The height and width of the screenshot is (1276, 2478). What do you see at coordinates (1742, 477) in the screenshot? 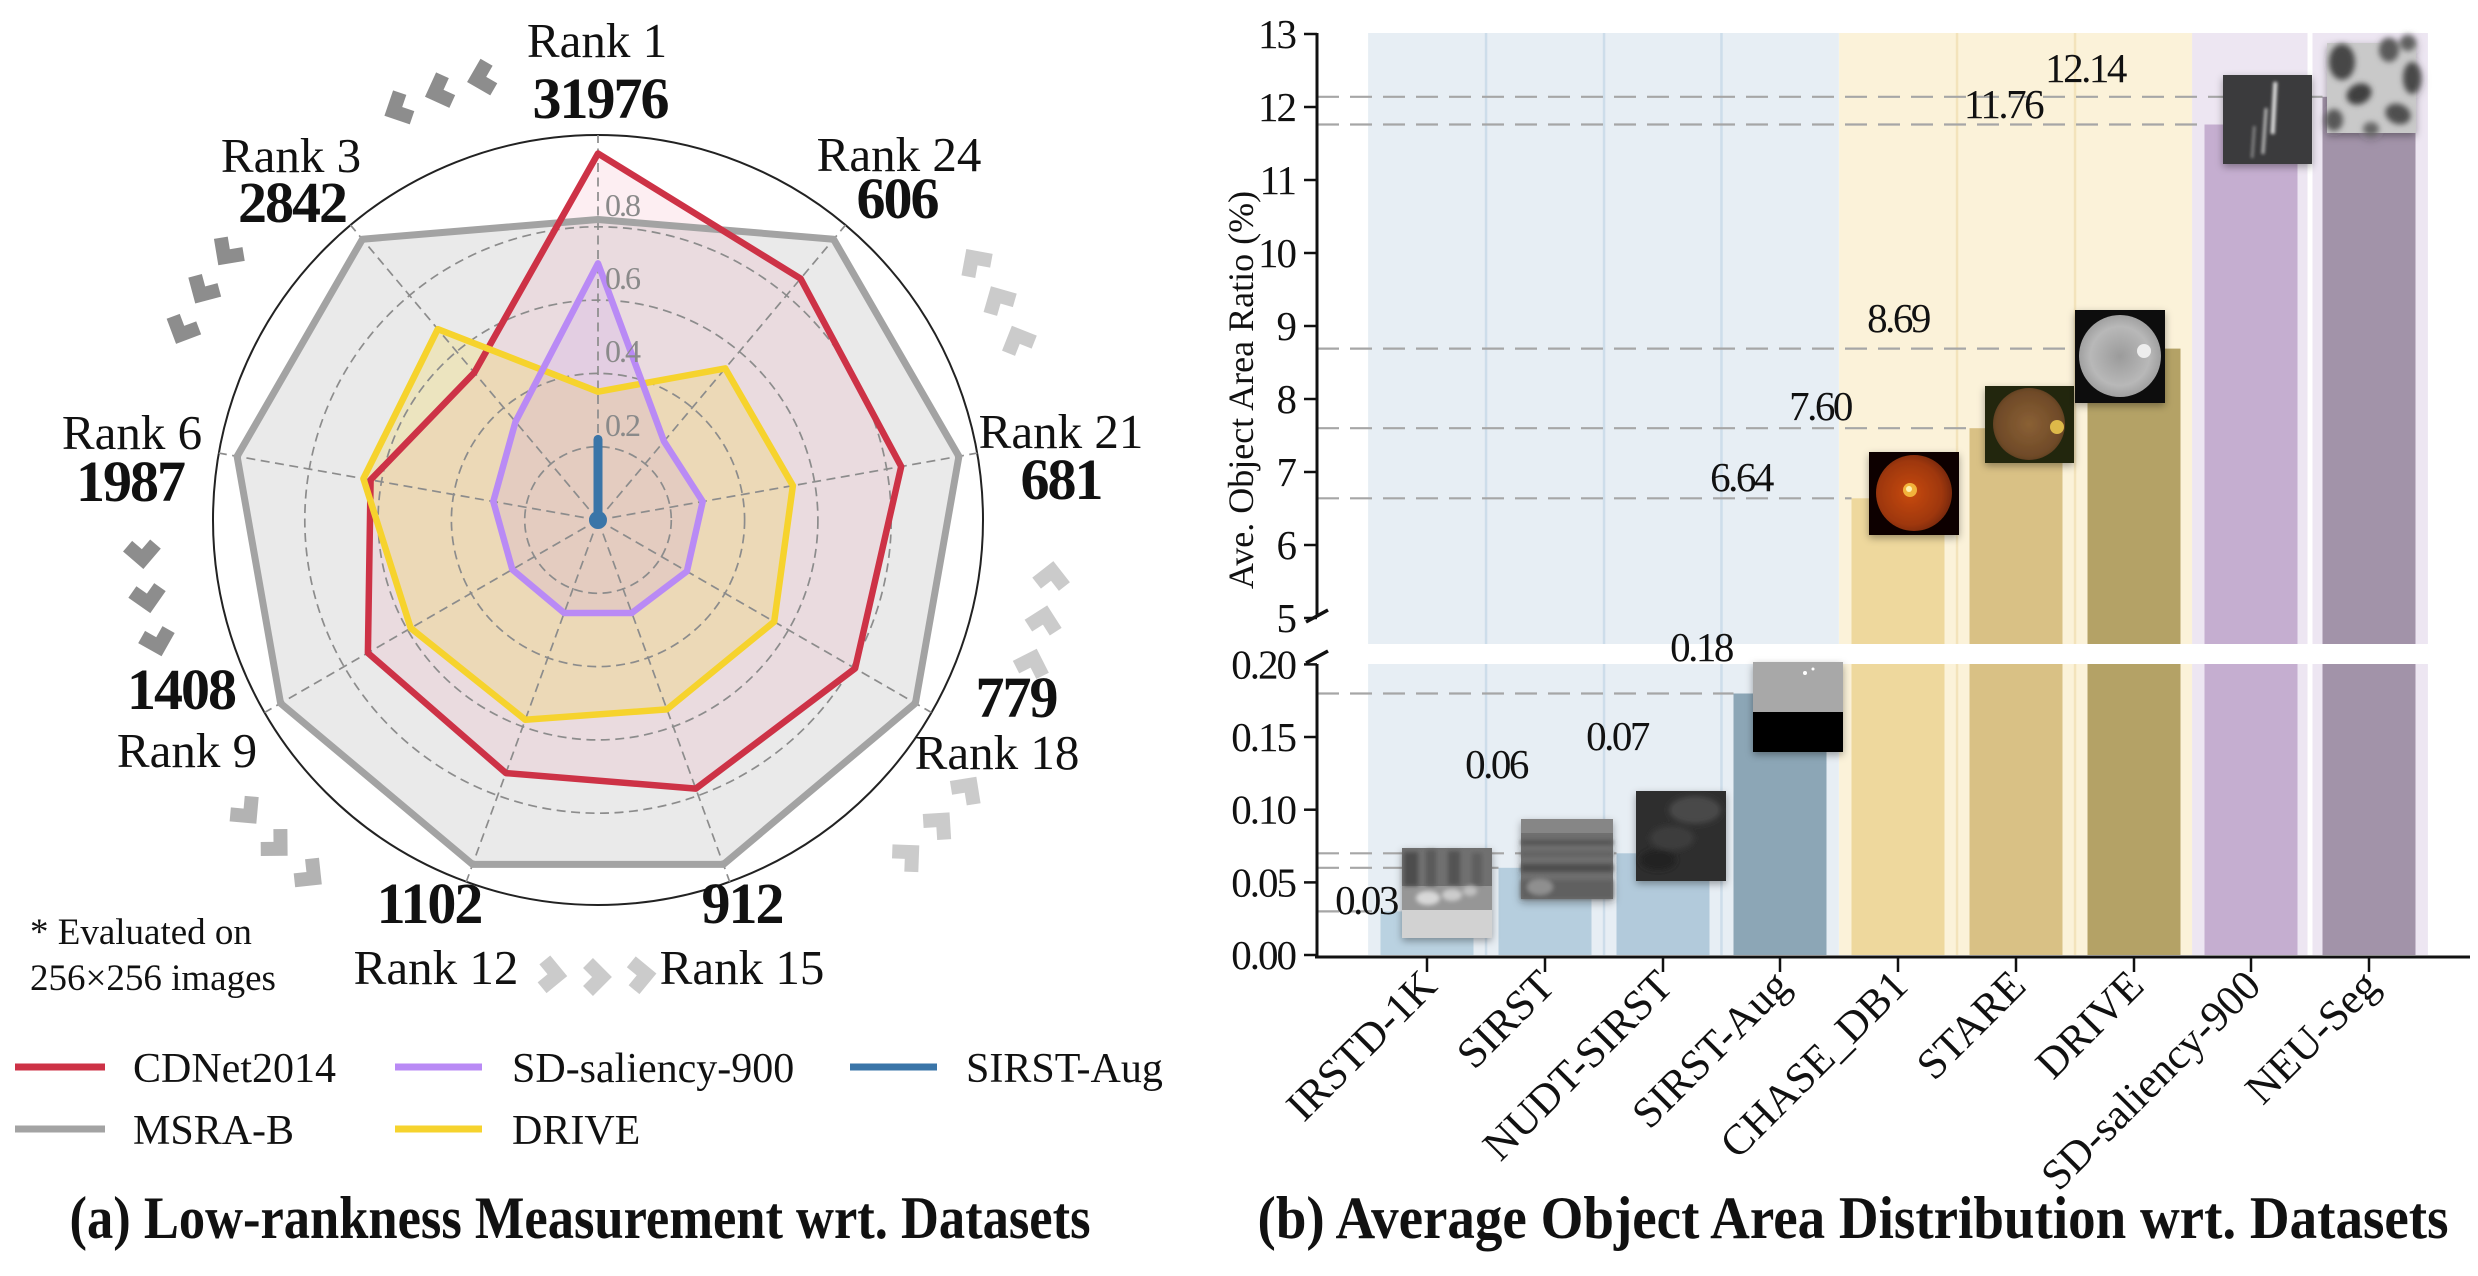
I see `svg-text: 6.64` at bounding box center [1742, 477].